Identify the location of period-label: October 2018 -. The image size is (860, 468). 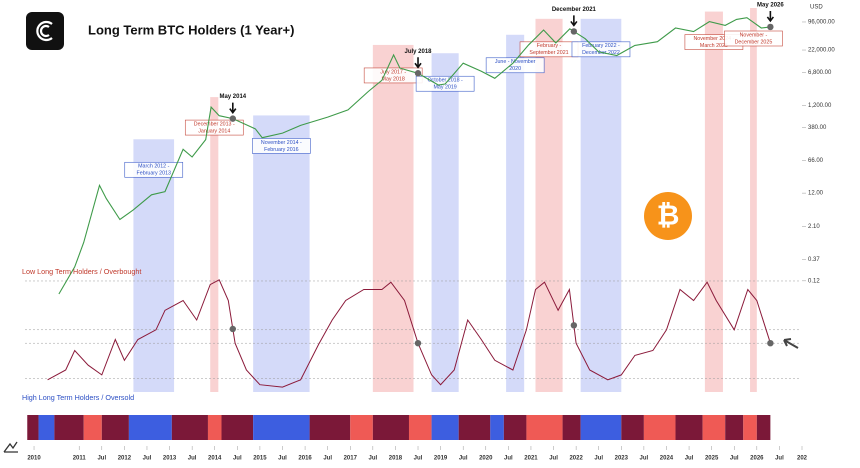
(445, 81).